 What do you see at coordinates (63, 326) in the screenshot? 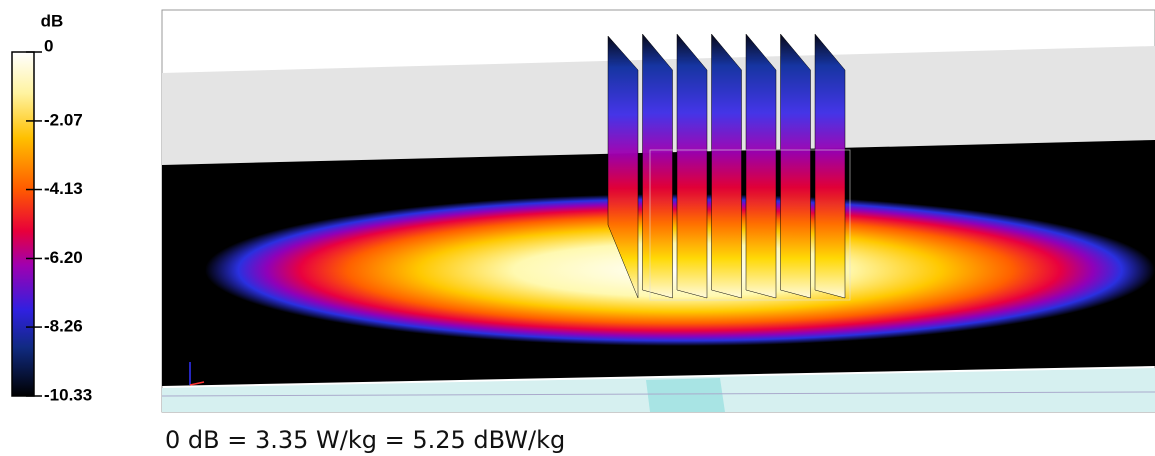
I see `tick-label: -8.26` at bounding box center [63, 326].